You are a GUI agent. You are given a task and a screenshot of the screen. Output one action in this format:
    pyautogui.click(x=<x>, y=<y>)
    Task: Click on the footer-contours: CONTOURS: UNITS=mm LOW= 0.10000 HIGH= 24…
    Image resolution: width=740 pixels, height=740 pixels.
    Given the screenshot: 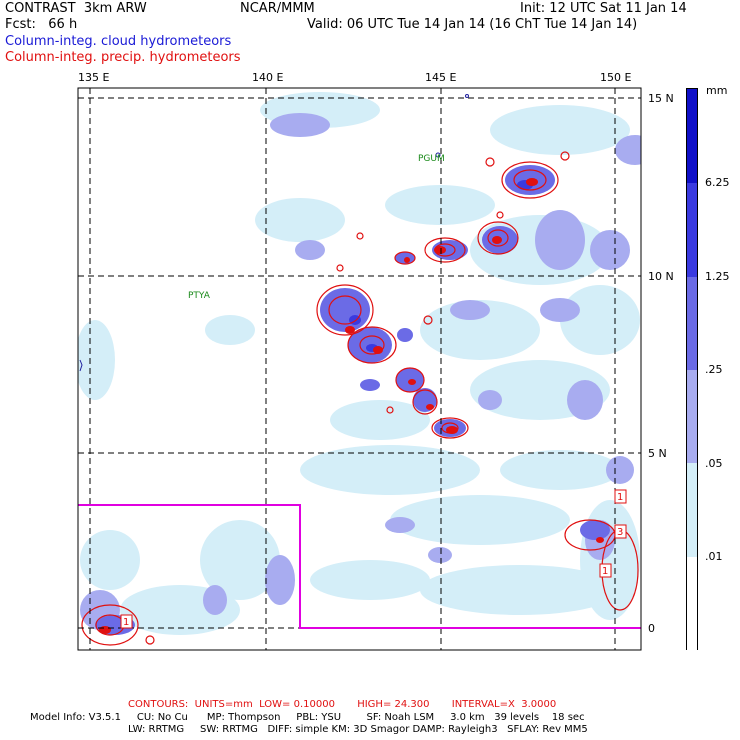 What is the action you would take?
    pyautogui.click(x=342, y=704)
    